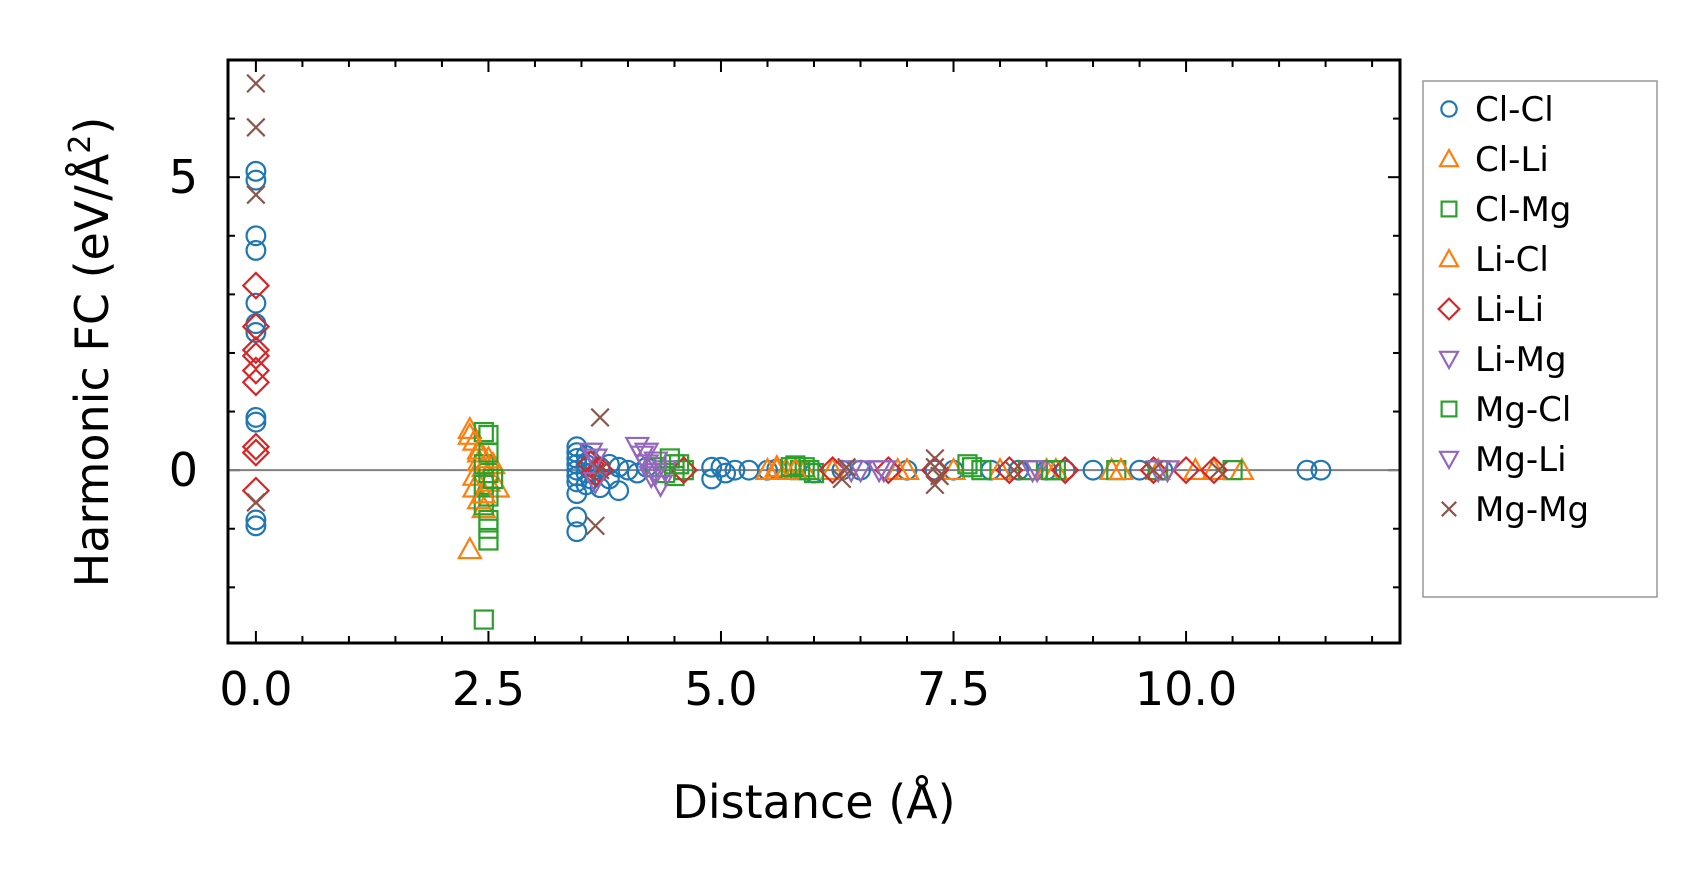 Image resolution: width=1700 pixels, height=883 pixels. What do you see at coordinates (1532, 510) in the screenshot?
I see `legend-label: Mg-Mg` at bounding box center [1532, 510].